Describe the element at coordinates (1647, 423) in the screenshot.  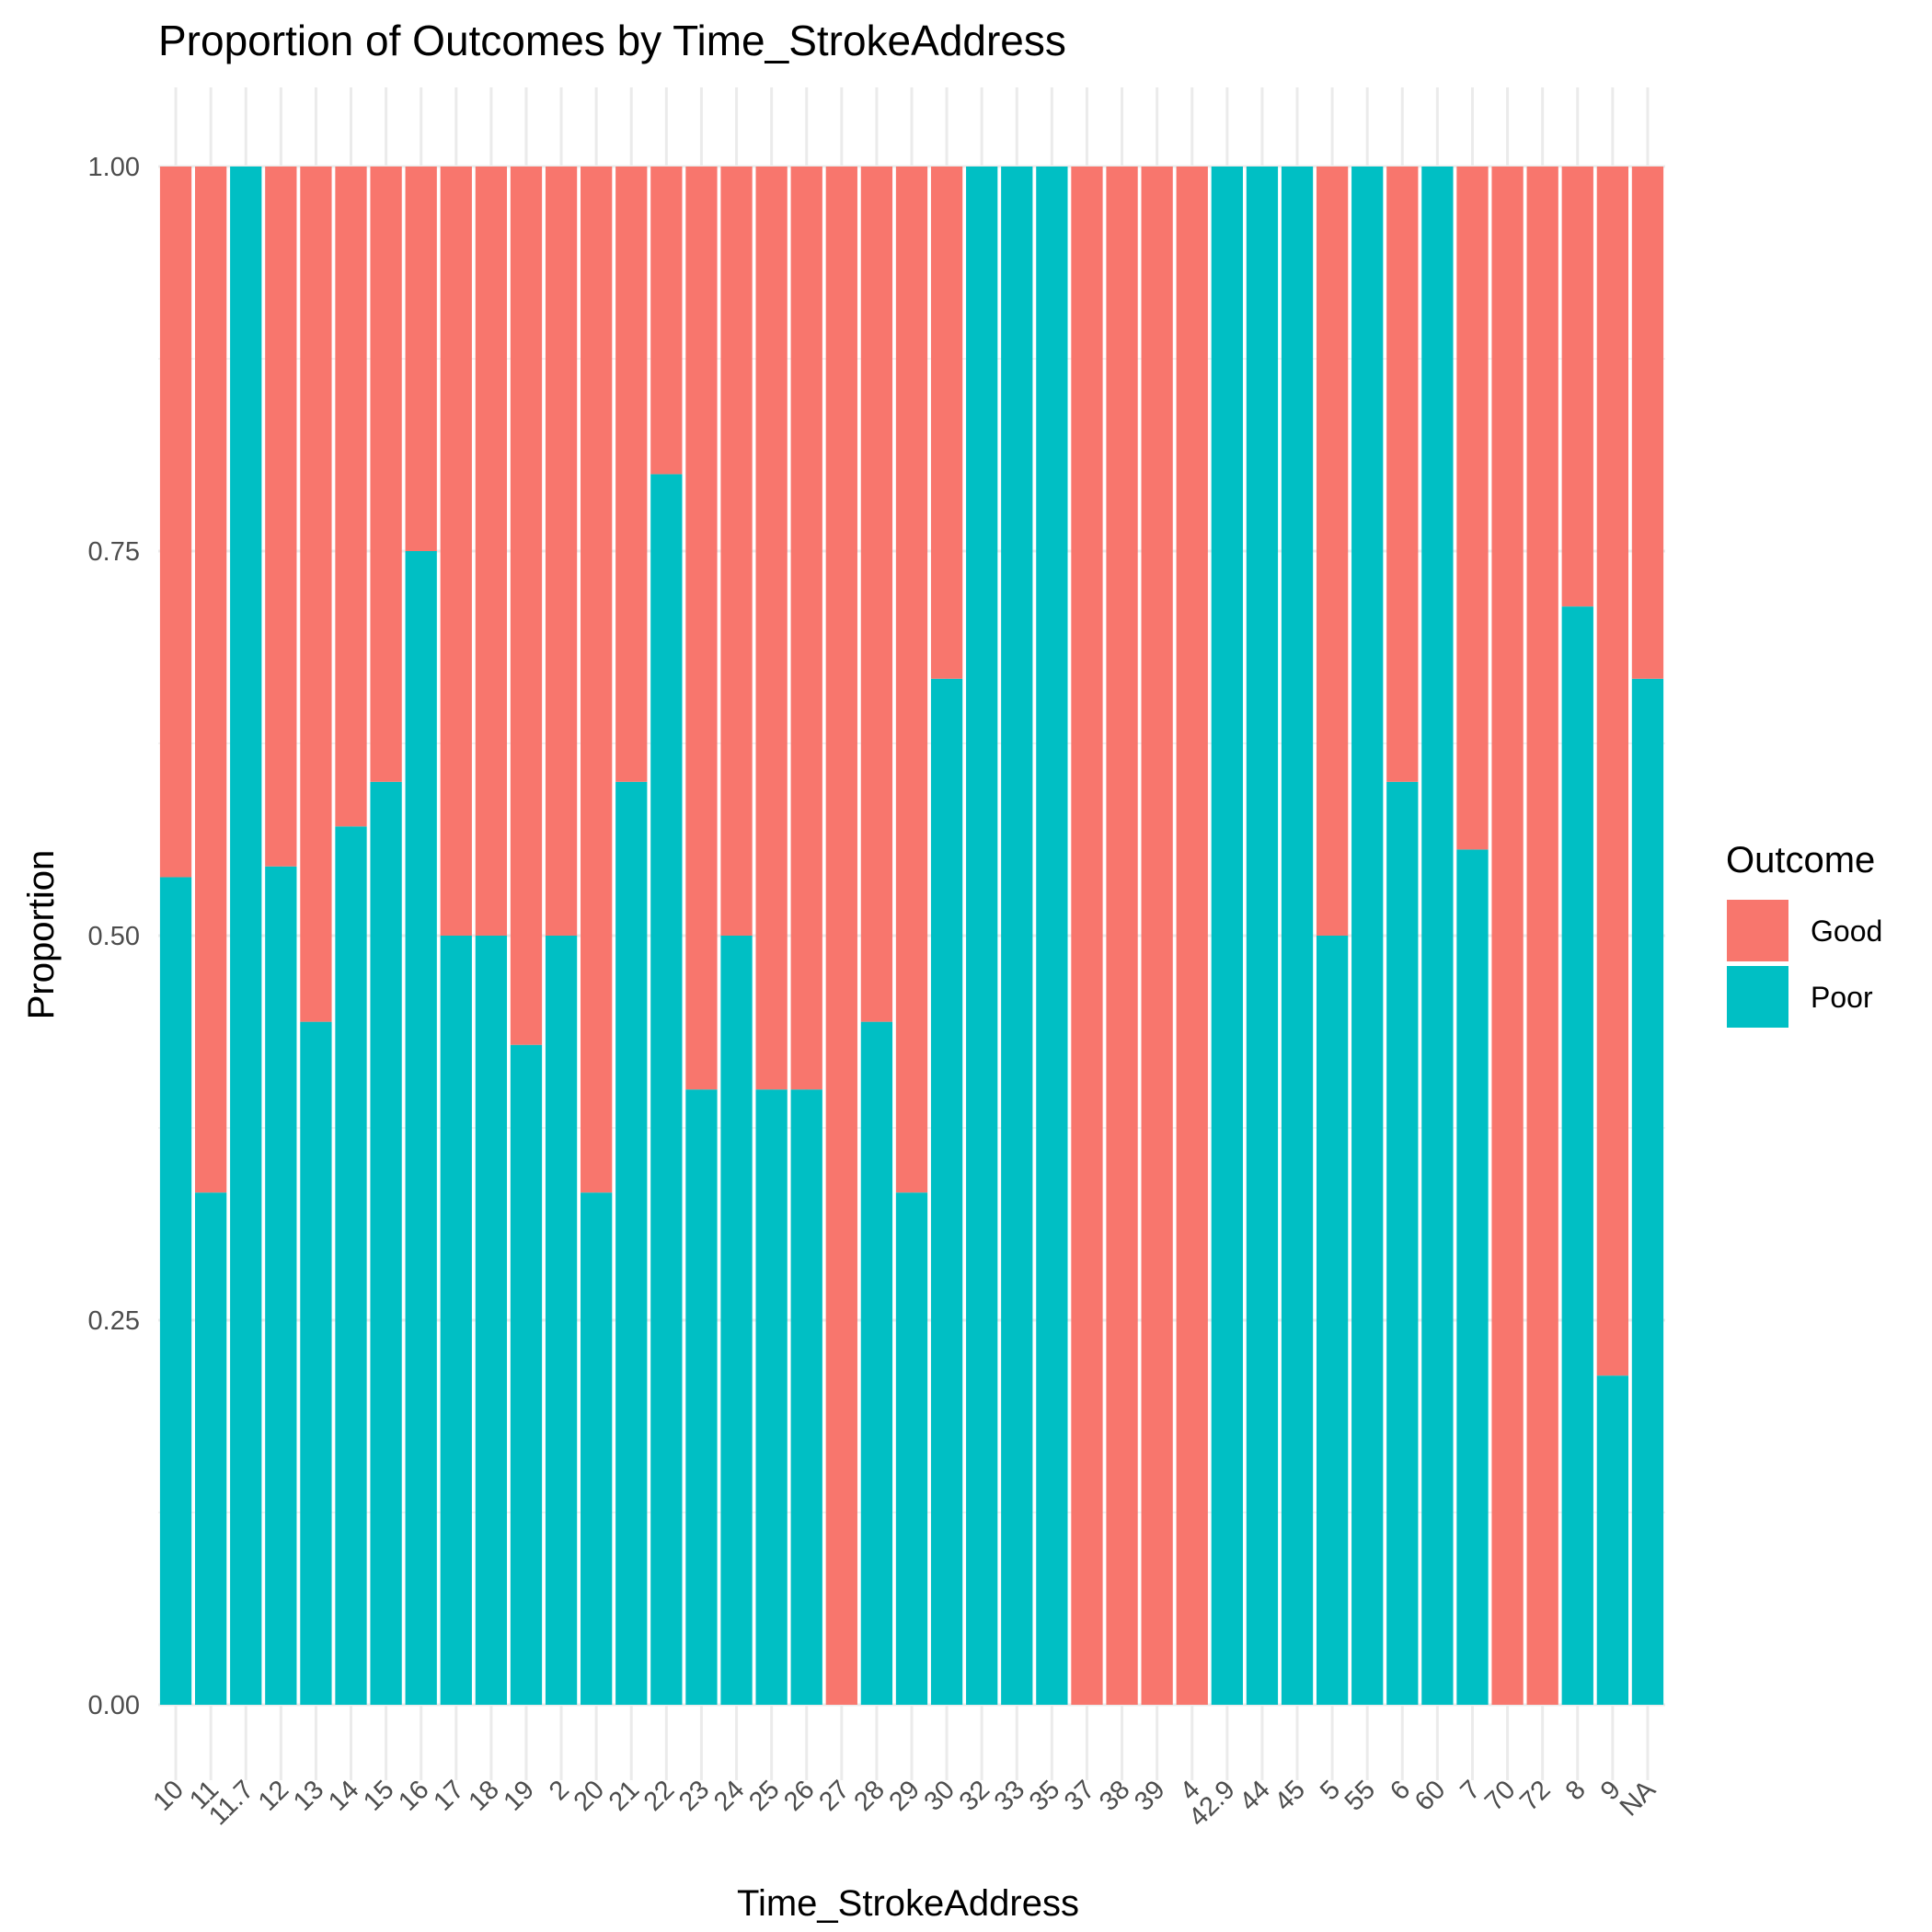
I see `bar-good-NA` at that location.